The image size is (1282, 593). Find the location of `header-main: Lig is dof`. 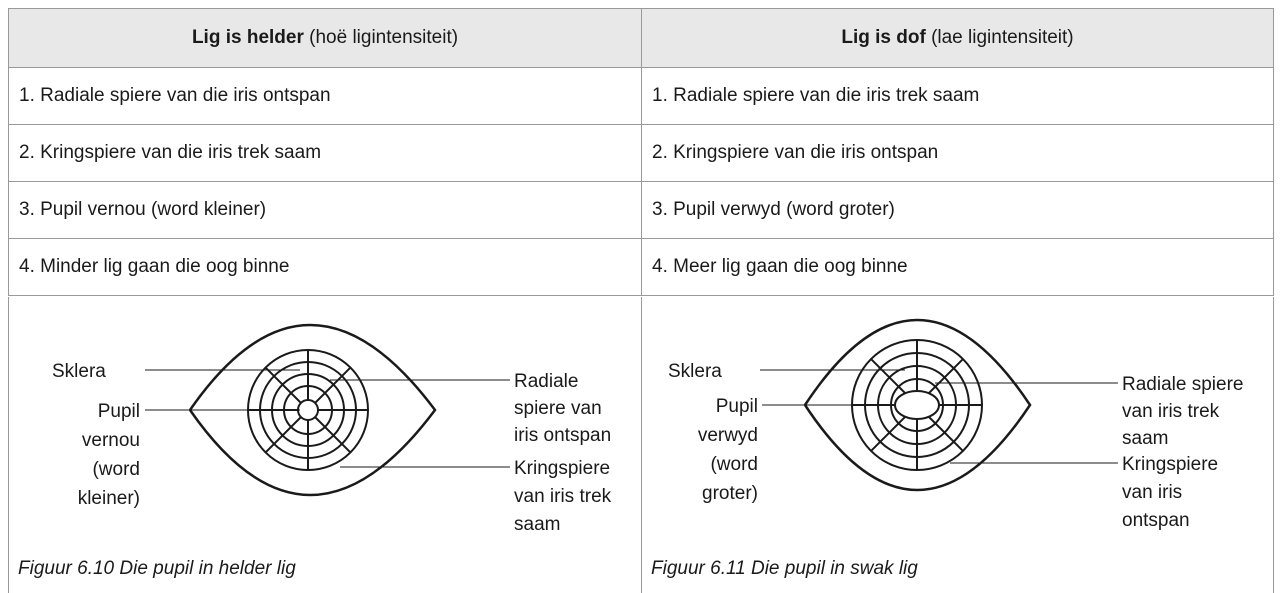

header-main: Lig is dof is located at coordinates (883, 37).